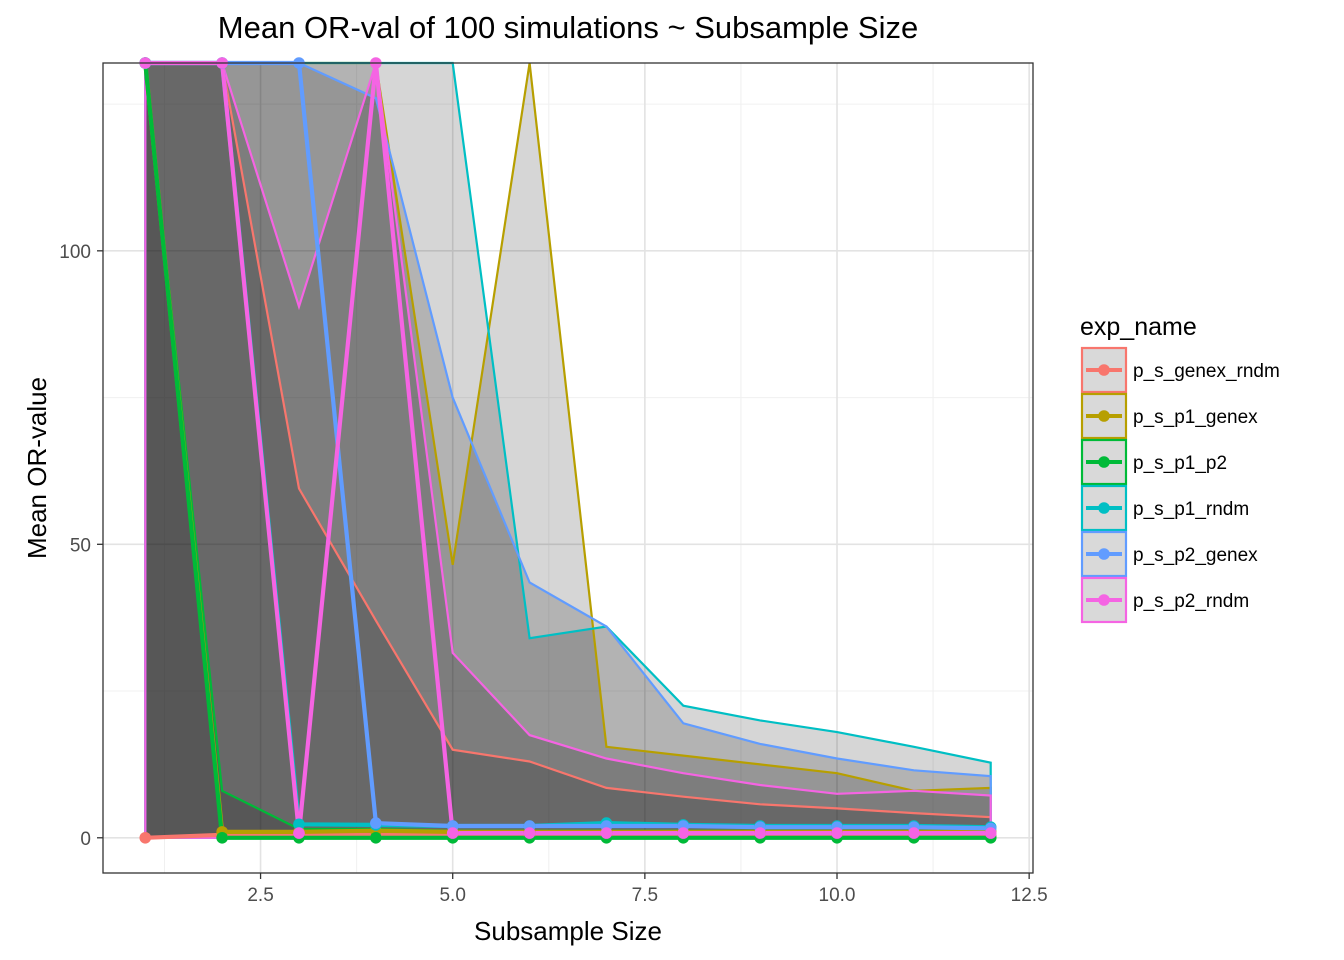 The width and height of the screenshot is (1344, 960). I want to click on x-axis-label: Subsample Size, so click(568, 931).